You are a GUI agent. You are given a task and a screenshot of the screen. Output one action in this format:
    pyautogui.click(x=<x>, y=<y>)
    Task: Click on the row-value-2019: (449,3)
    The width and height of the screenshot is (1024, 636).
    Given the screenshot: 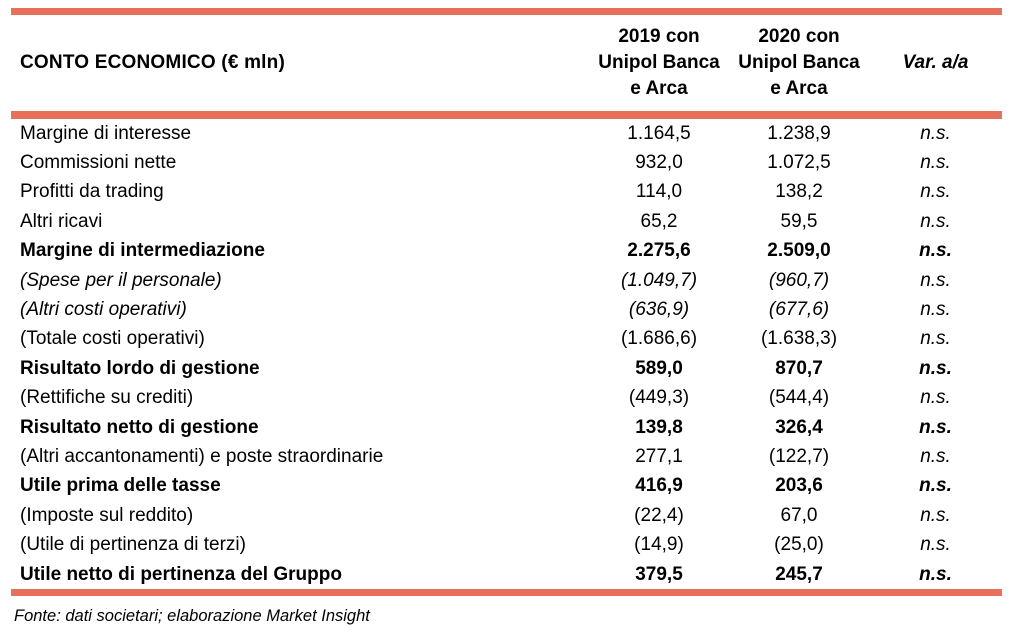 What is the action you would take?
    pyautogui.click(x=659, y=398)
    